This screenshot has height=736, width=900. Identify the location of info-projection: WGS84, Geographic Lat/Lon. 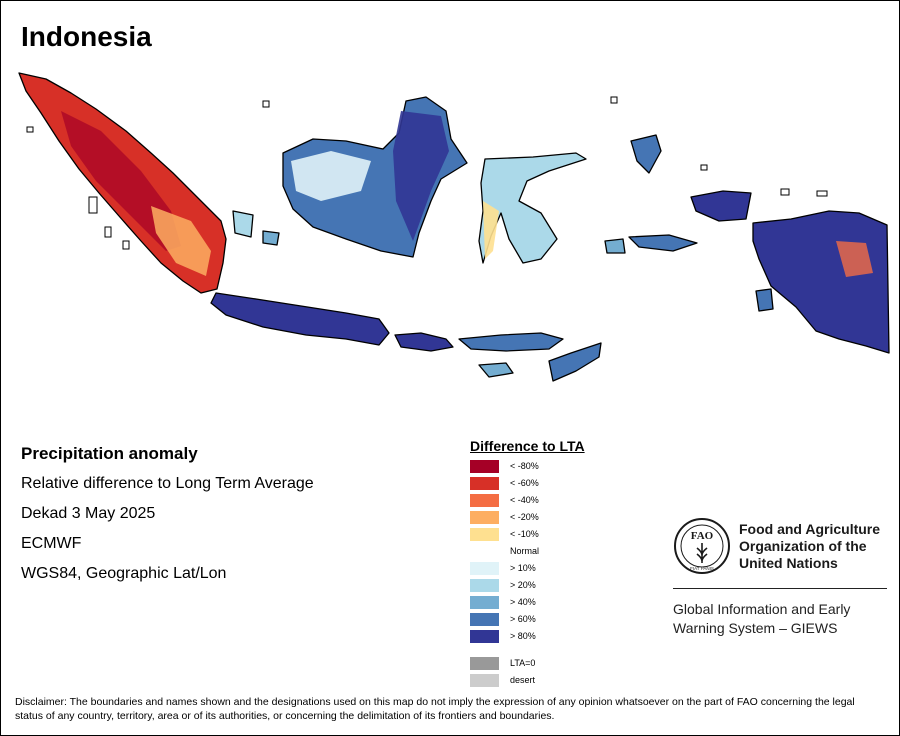
(124, 573).